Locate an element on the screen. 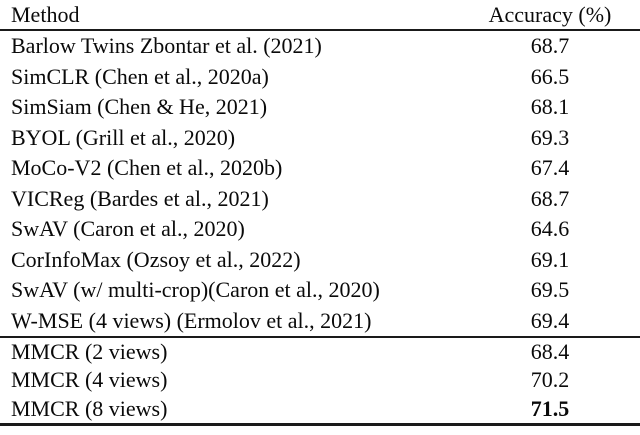  accuracy-column-header: Accuracy (%) is located at coordinates (550, 14).